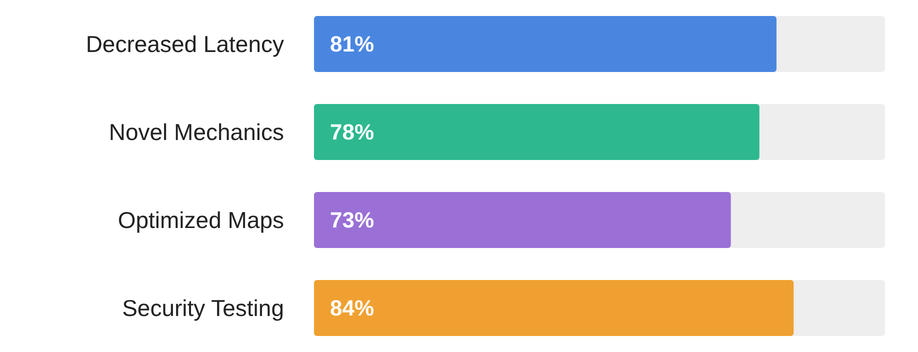 The image size is (918, 352). I want to click on y-tick-label: Decreased Latency, so click(185, 44).